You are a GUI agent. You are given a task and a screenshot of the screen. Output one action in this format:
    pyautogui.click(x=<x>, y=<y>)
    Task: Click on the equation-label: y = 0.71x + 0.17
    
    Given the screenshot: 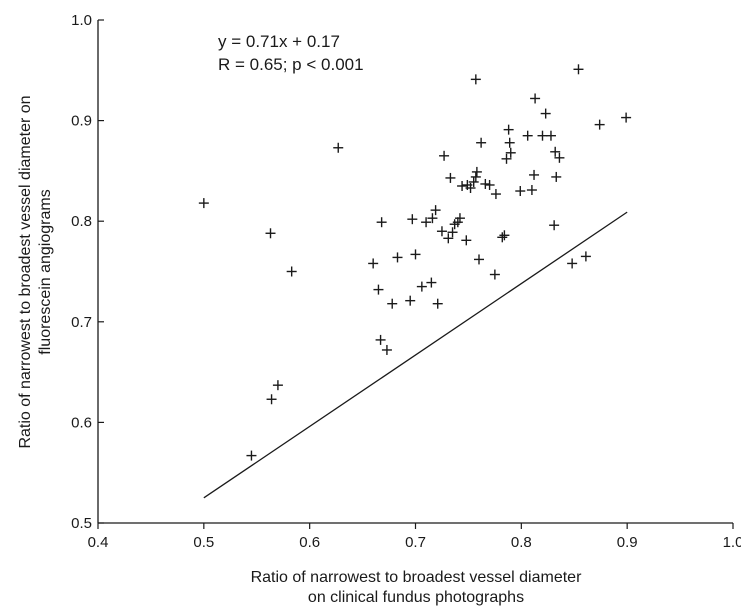 What is the action you would take?
    pyautogui.click(x=279, y=41)
    